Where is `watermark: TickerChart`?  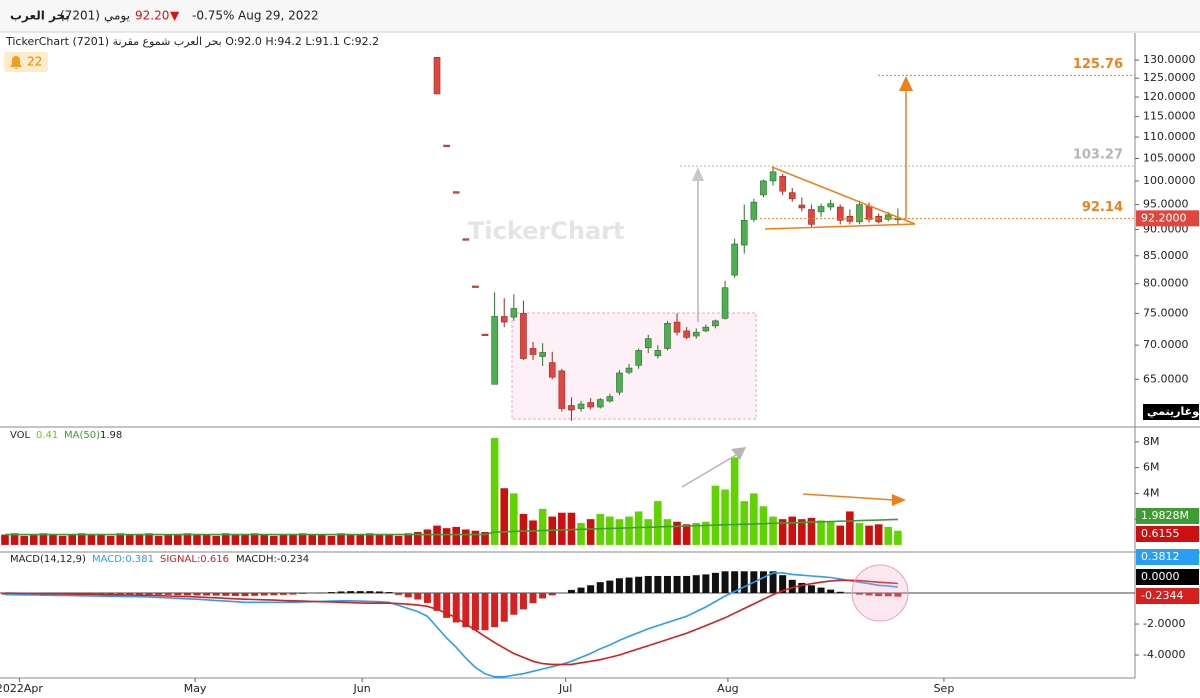
watermark: TickerChart is located at coordinates (546, 231).